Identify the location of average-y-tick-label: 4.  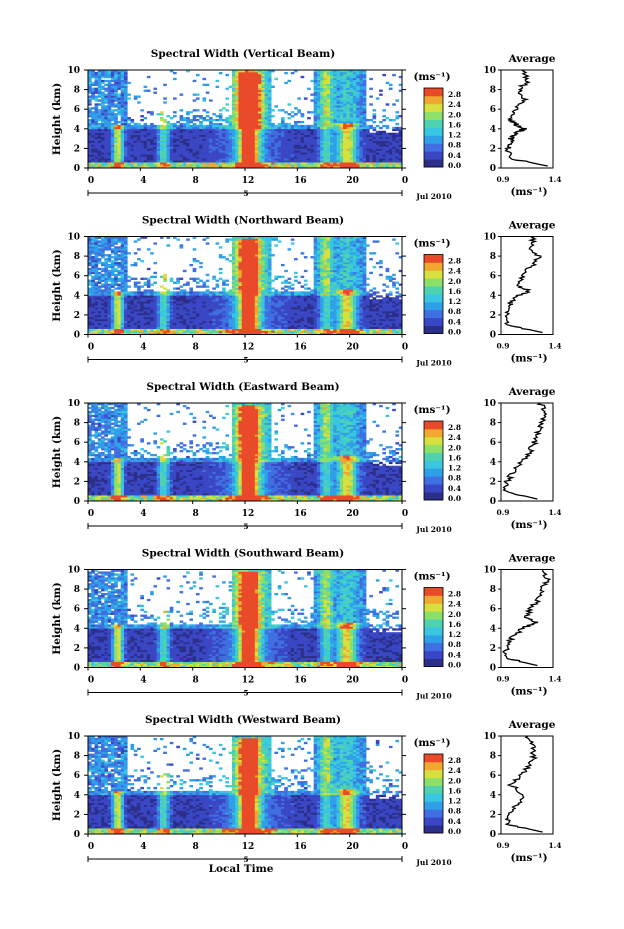
(493, 629).